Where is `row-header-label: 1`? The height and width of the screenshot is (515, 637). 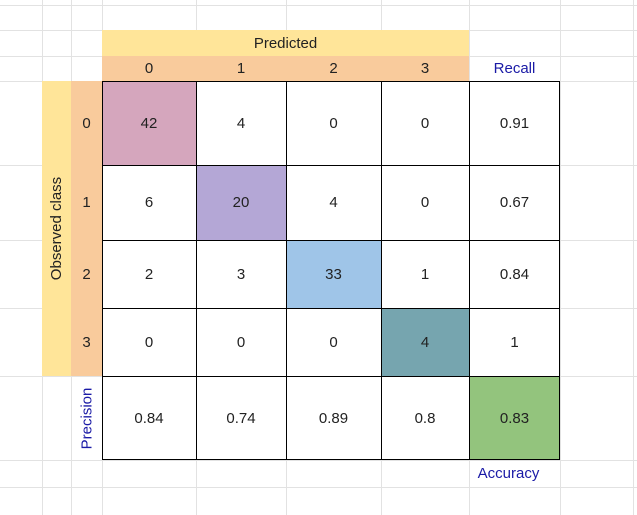 row-header-label: 1 is located at coordinates (86, 202).